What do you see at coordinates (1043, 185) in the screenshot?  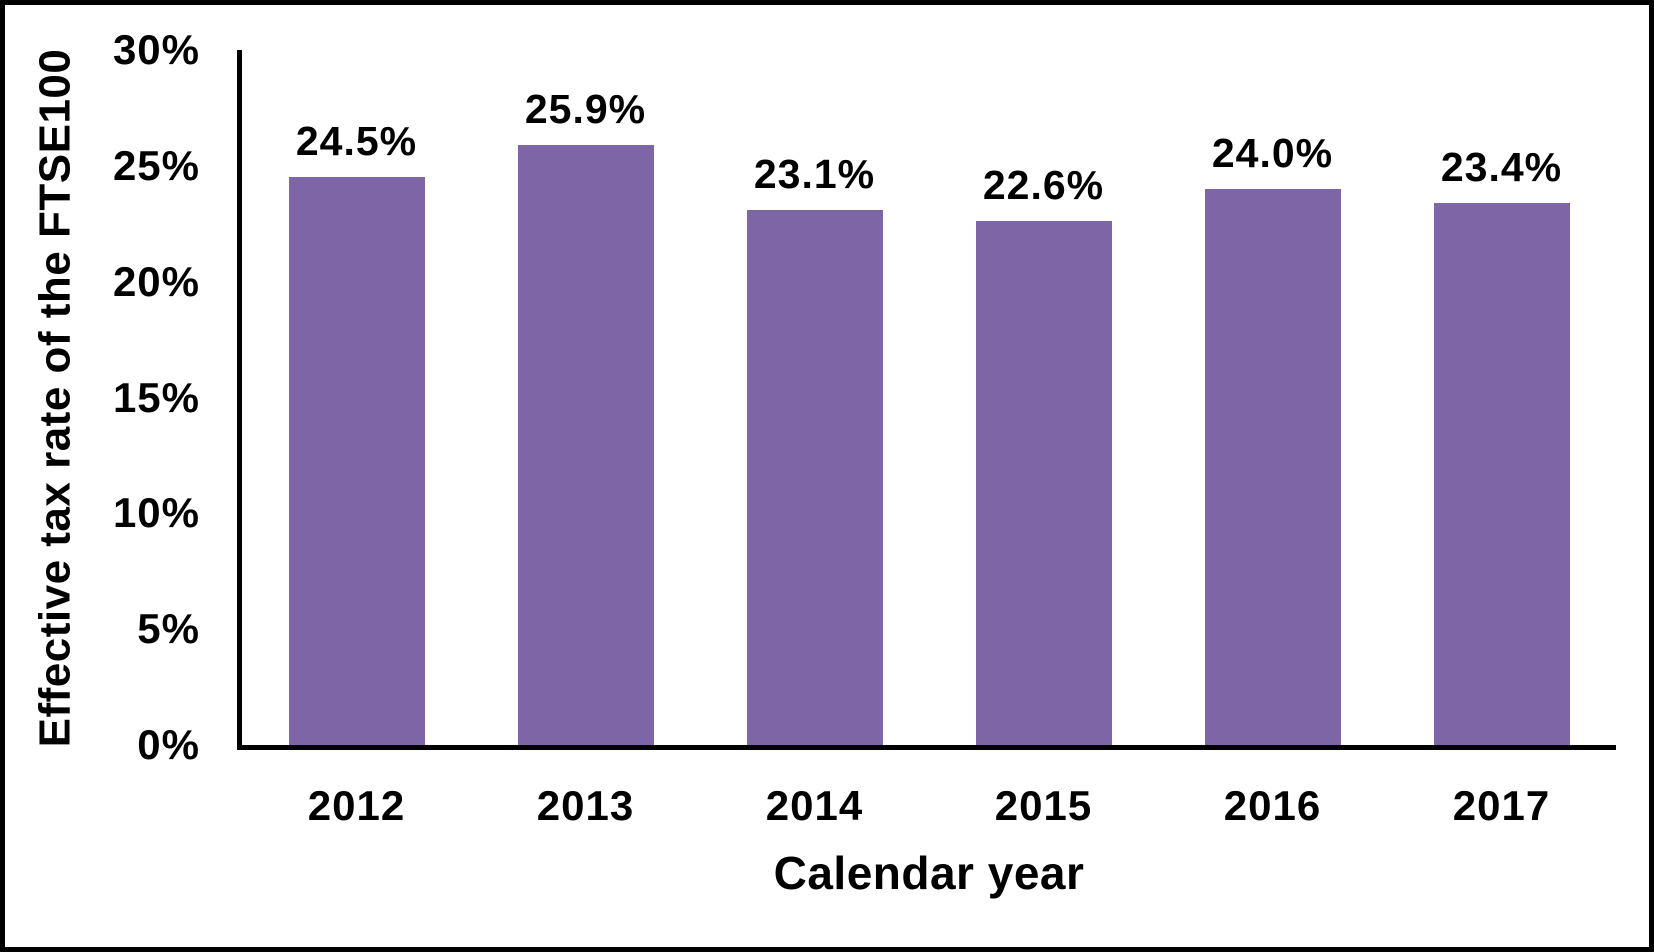 I see `bar-value-label: 22.6%` at bounding box center [1043, 185].